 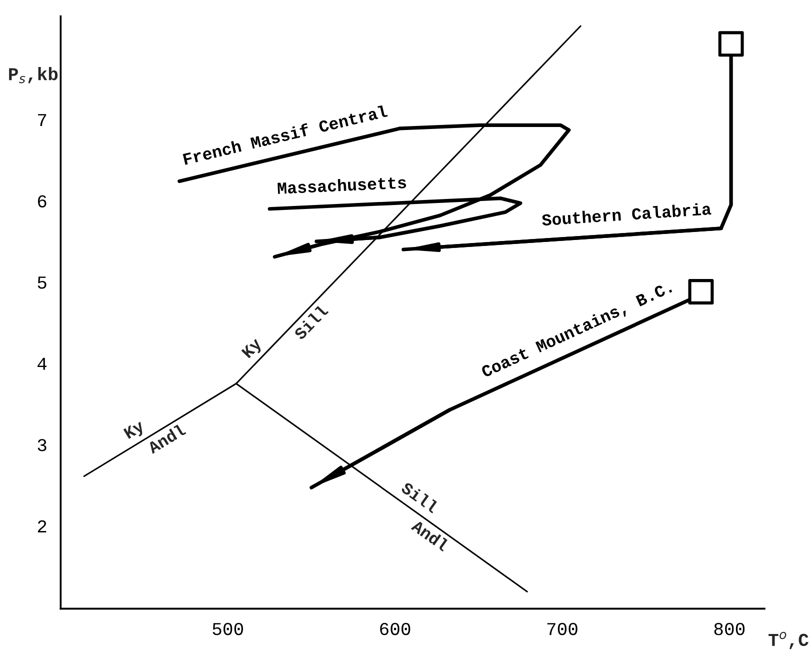 I want to click on series-label: Massachusetts, so click(x=342, y=185).